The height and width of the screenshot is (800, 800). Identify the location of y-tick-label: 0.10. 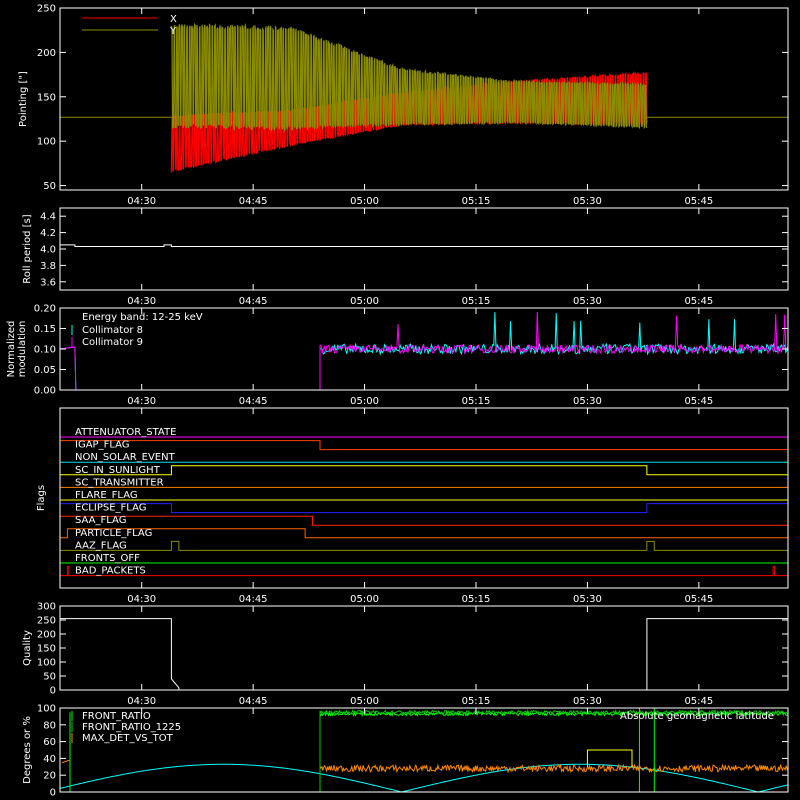
(45, 350).